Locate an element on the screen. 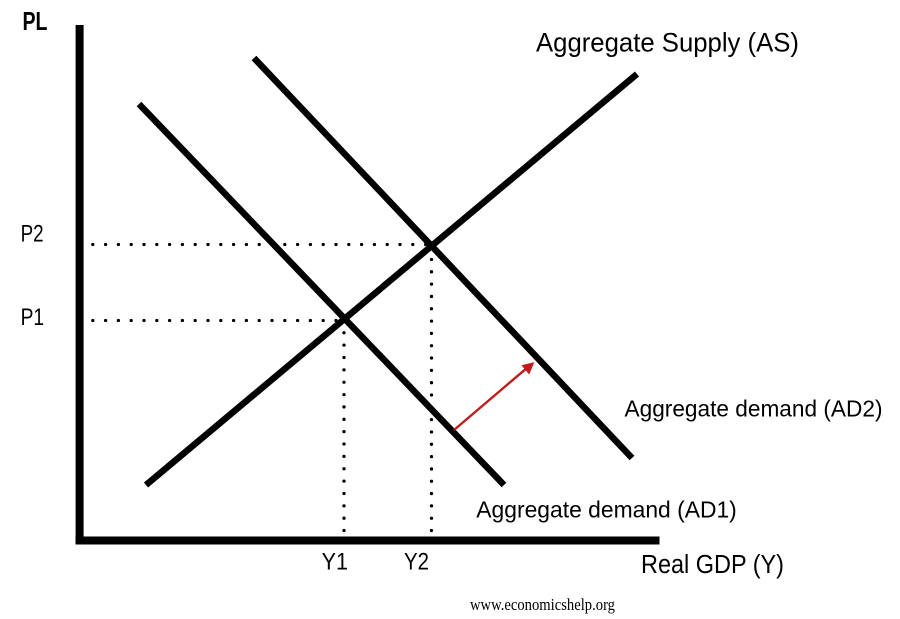 This screenshot has width=900, height=619. svg-text: Y2 is located at coordinates (416, 562).